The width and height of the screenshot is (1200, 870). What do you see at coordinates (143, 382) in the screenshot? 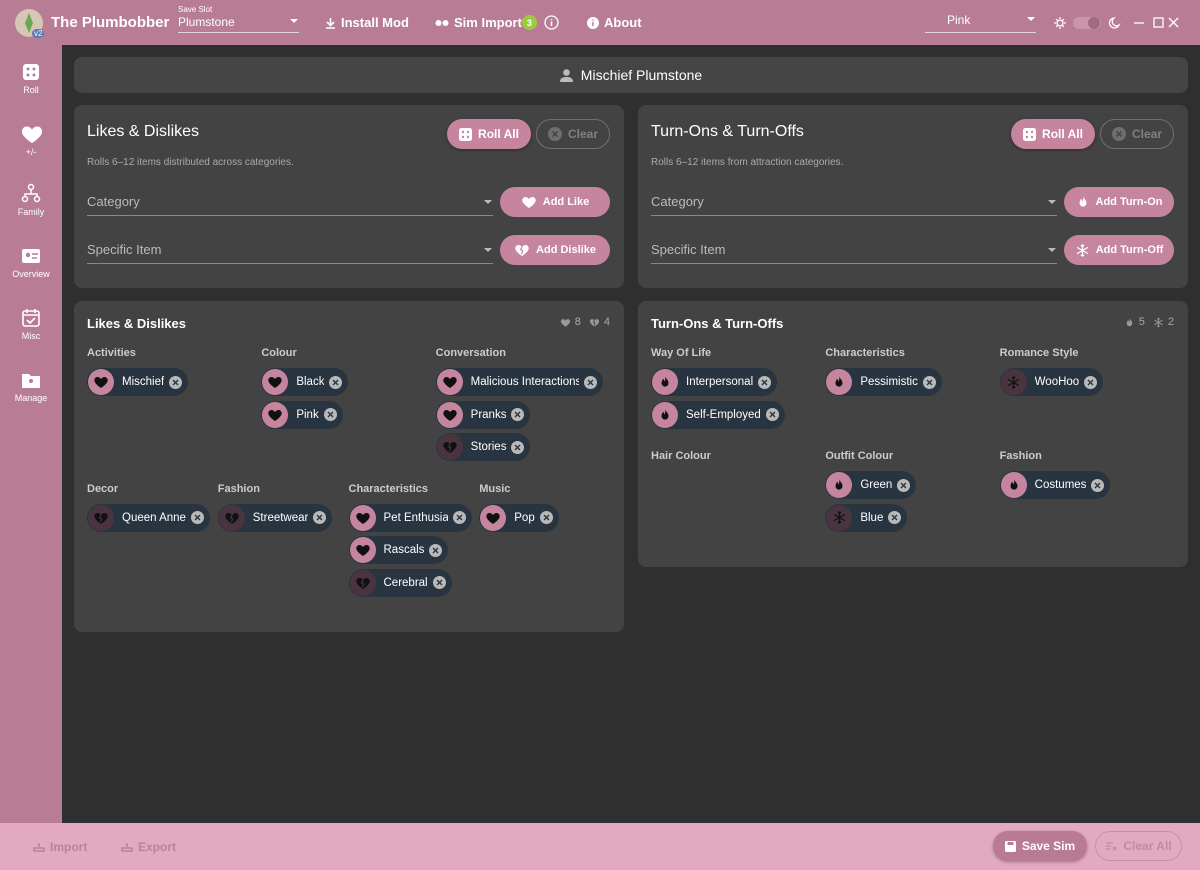
I see `item-name: Mischief` at bounding box center [143, 382].